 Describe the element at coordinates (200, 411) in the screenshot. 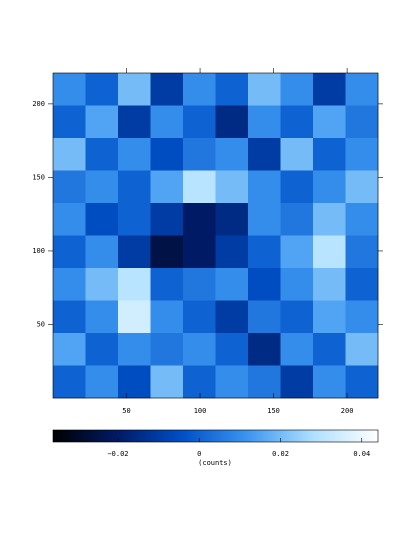

I see `x-tick-label: 100` at that location.